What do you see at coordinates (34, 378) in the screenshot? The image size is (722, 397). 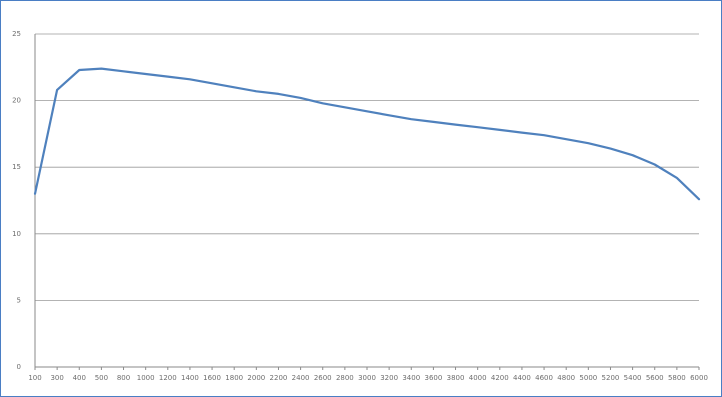 I see `x-tick-label: 100` at bounding box center [34, 378].